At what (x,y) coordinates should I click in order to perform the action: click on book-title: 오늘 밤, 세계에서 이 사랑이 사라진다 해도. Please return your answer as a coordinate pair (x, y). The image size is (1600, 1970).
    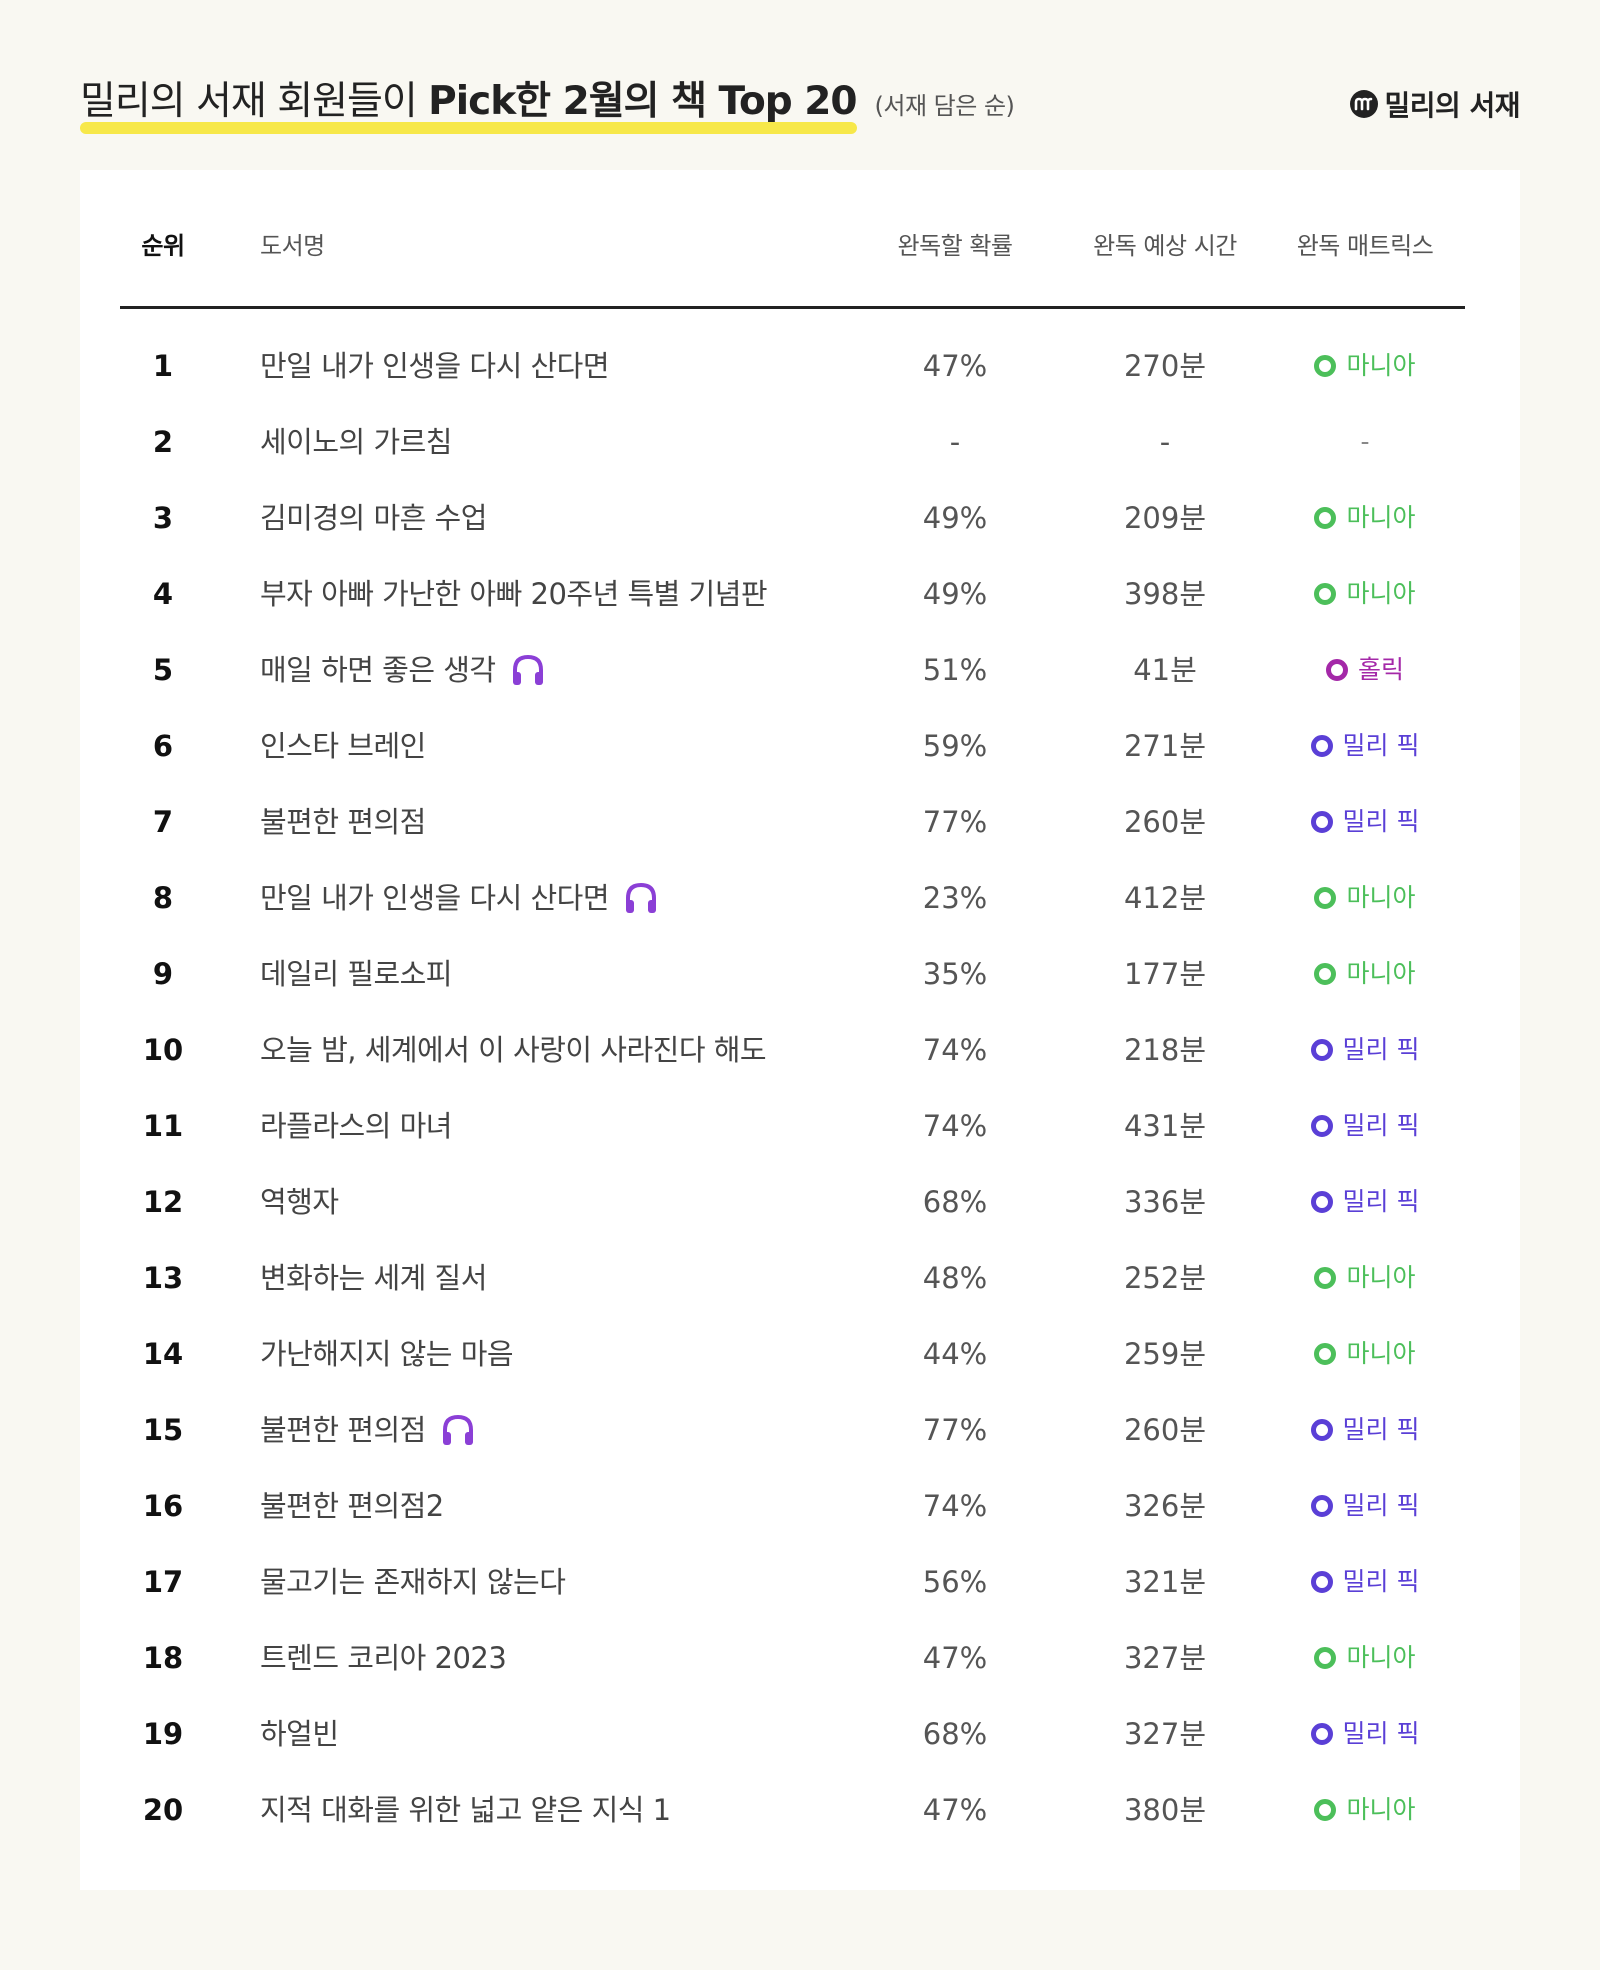
    Looking at the image, I should click on (513, 1050).